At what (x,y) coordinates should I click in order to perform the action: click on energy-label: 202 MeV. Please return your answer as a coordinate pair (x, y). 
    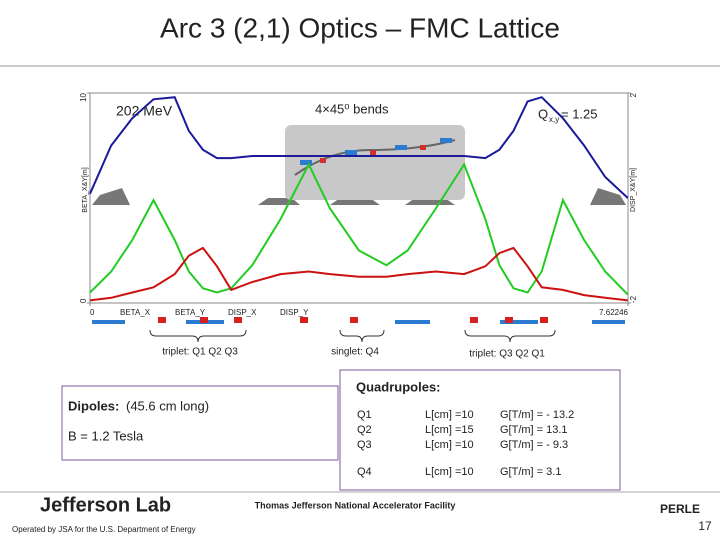
    Looking at the image, I should click on (144, 111).